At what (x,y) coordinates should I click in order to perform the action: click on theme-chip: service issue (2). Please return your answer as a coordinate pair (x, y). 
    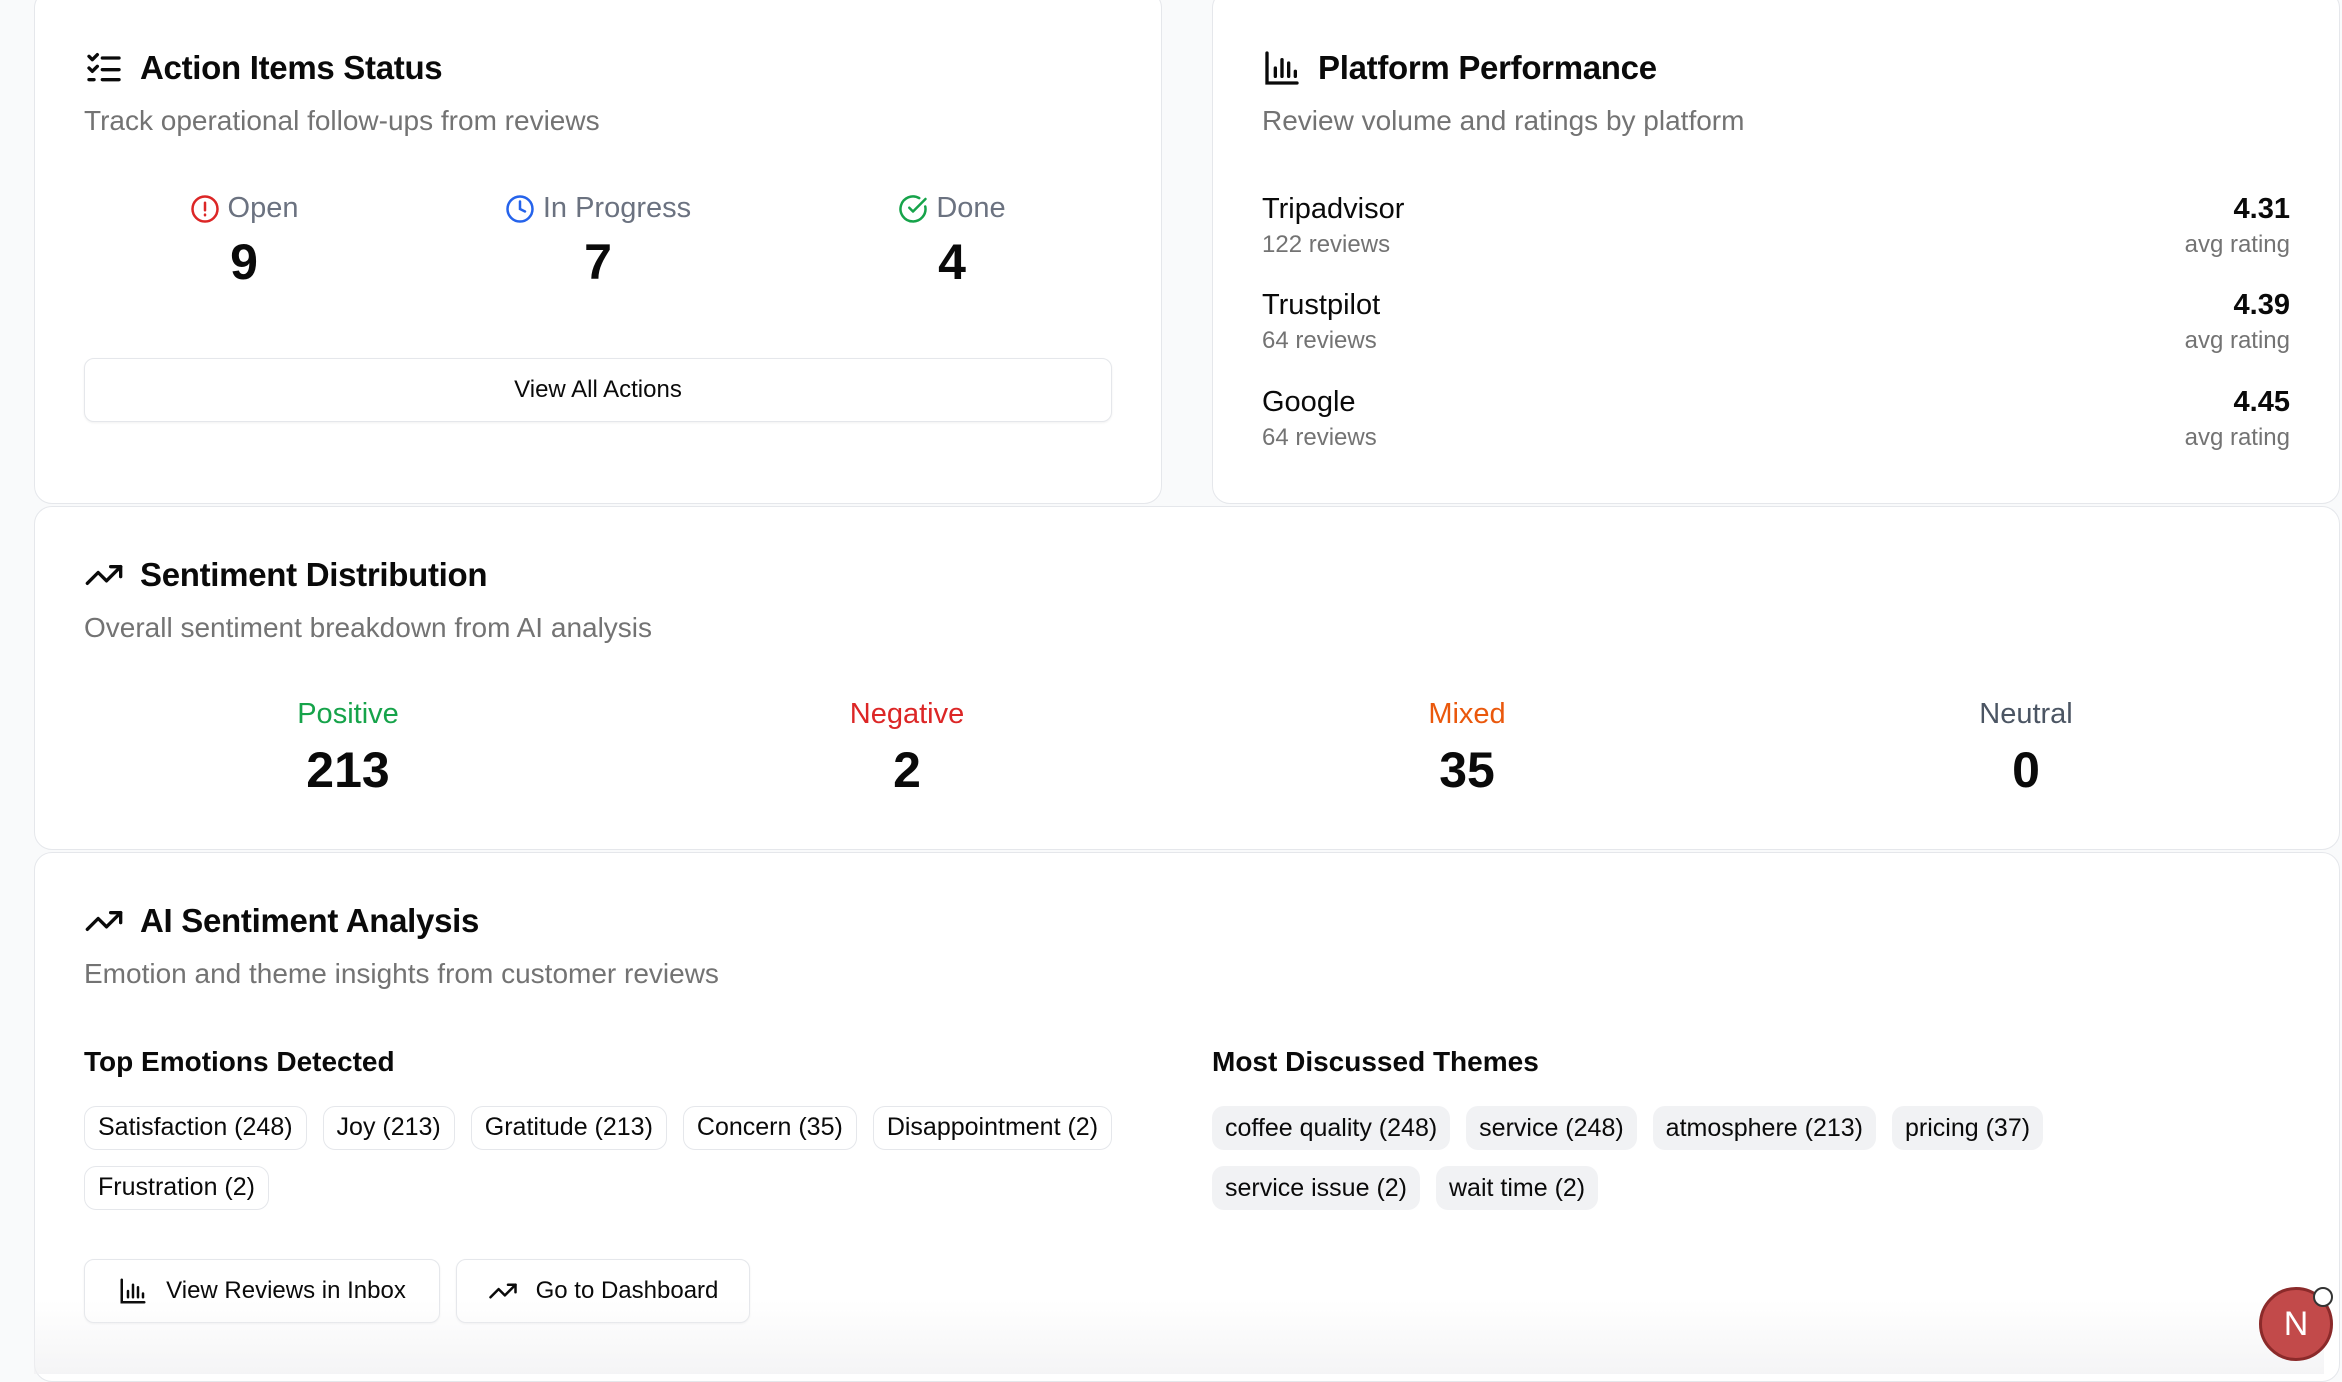
    Looking at the image, I should click on (1316, 1188).